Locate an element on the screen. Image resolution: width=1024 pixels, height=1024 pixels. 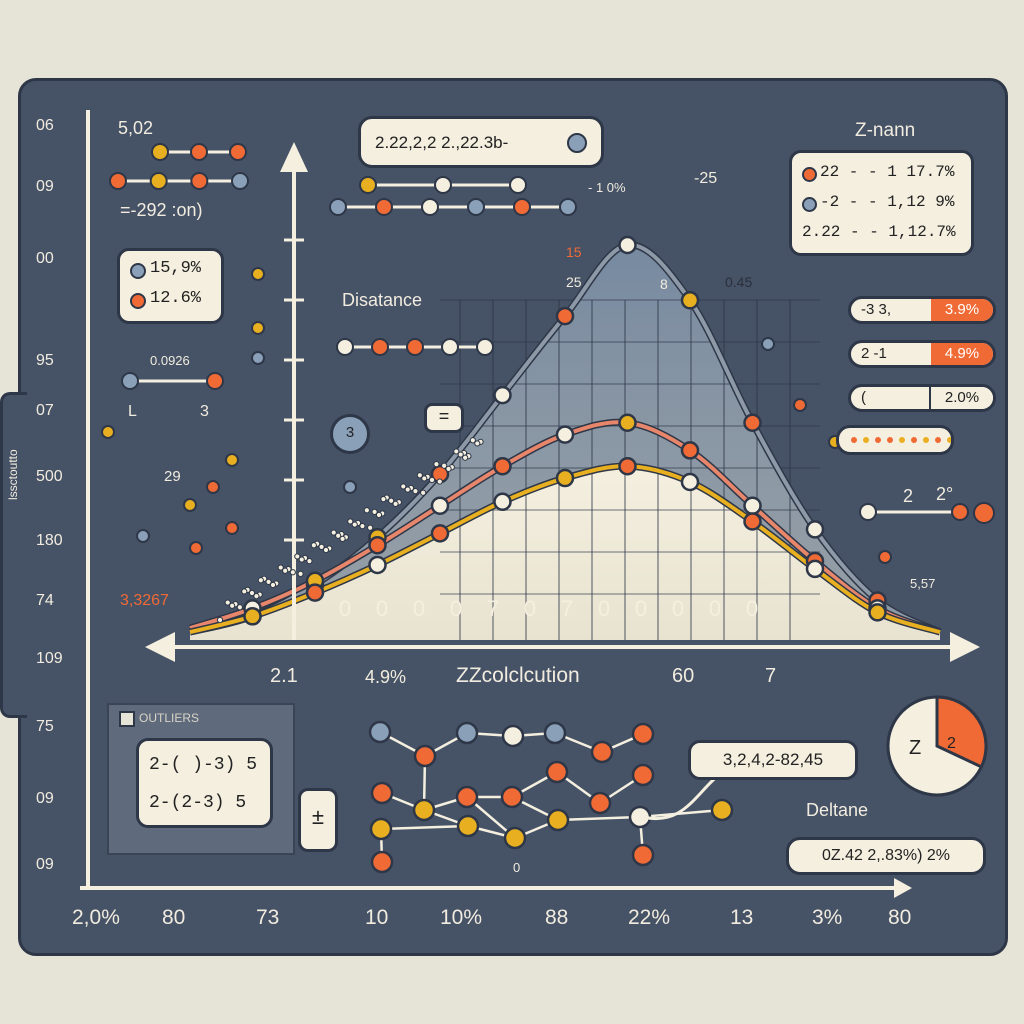
stat-pill-3-left: ( is located at coordinates (863, 397).